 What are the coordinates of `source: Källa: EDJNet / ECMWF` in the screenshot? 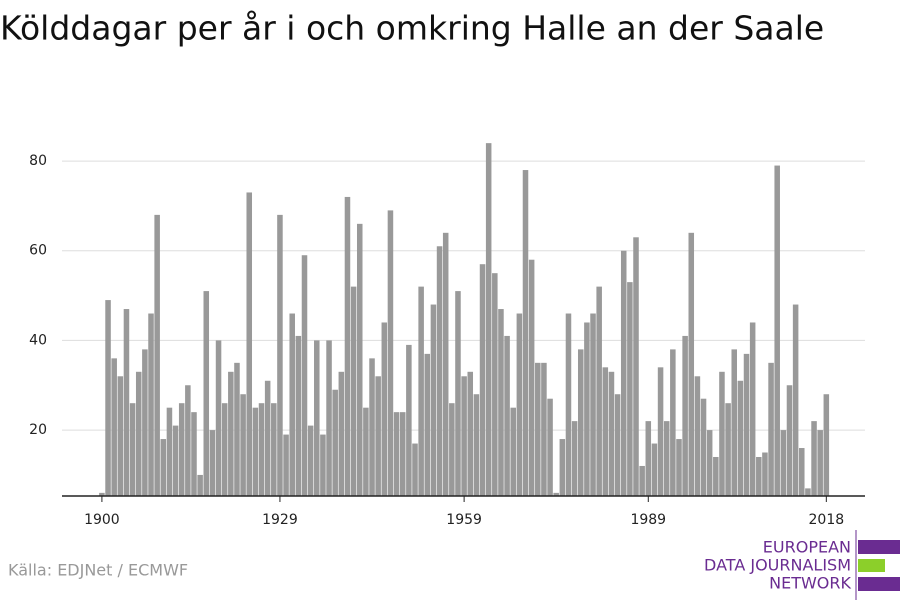 It's located at (98, 570).